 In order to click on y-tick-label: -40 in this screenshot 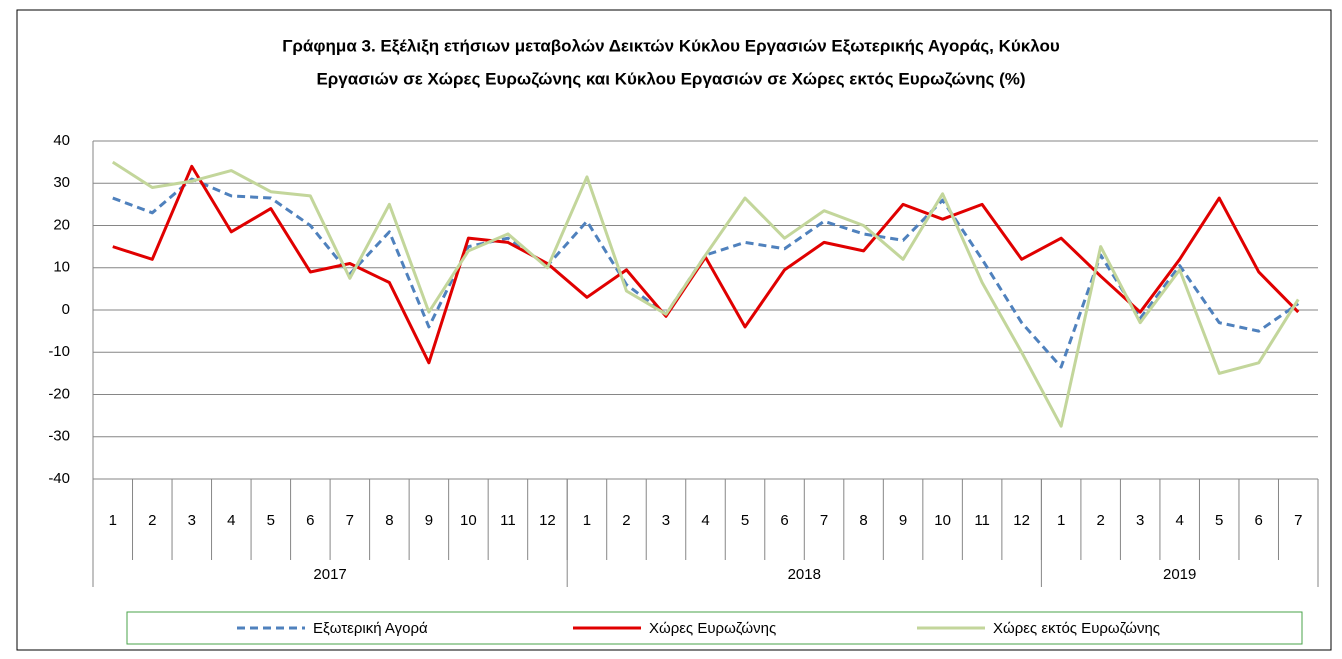, I will do `click(59, 478)`.